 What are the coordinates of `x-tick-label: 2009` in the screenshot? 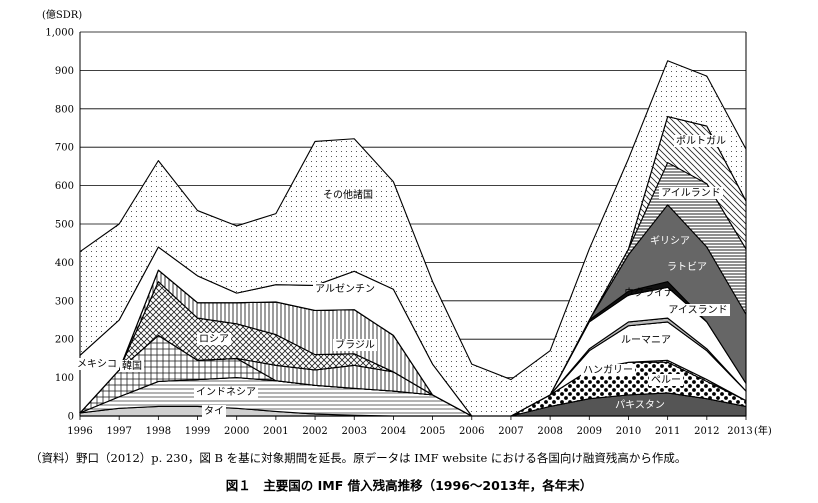 It's located at (589, 431).